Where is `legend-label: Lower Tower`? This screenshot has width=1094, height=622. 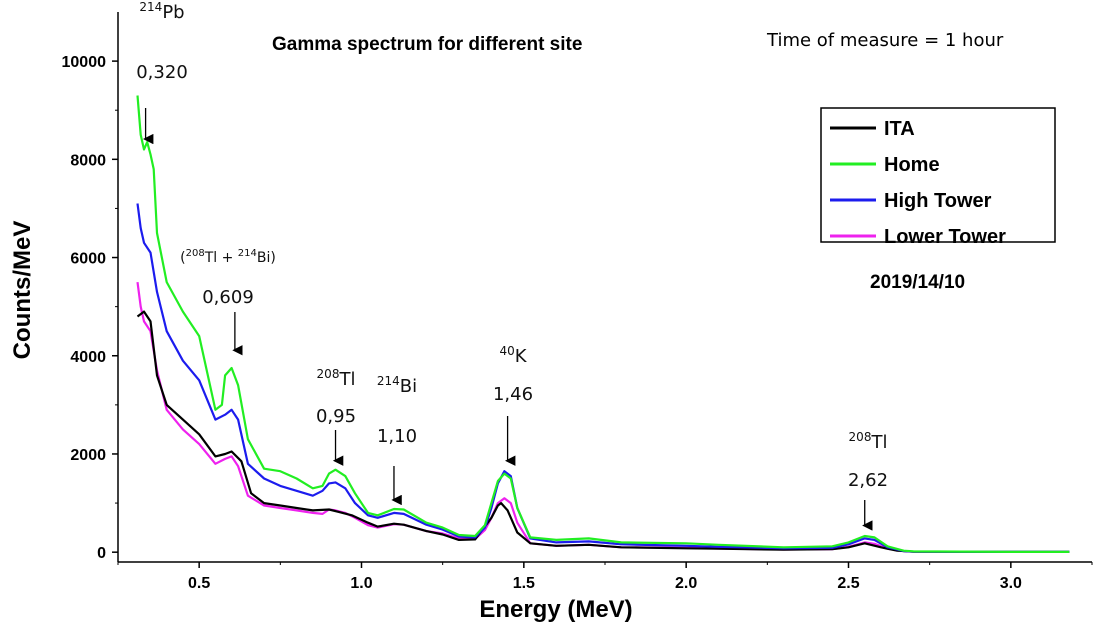
legend-label: Lower Tower is located at coordinates (945, 237).